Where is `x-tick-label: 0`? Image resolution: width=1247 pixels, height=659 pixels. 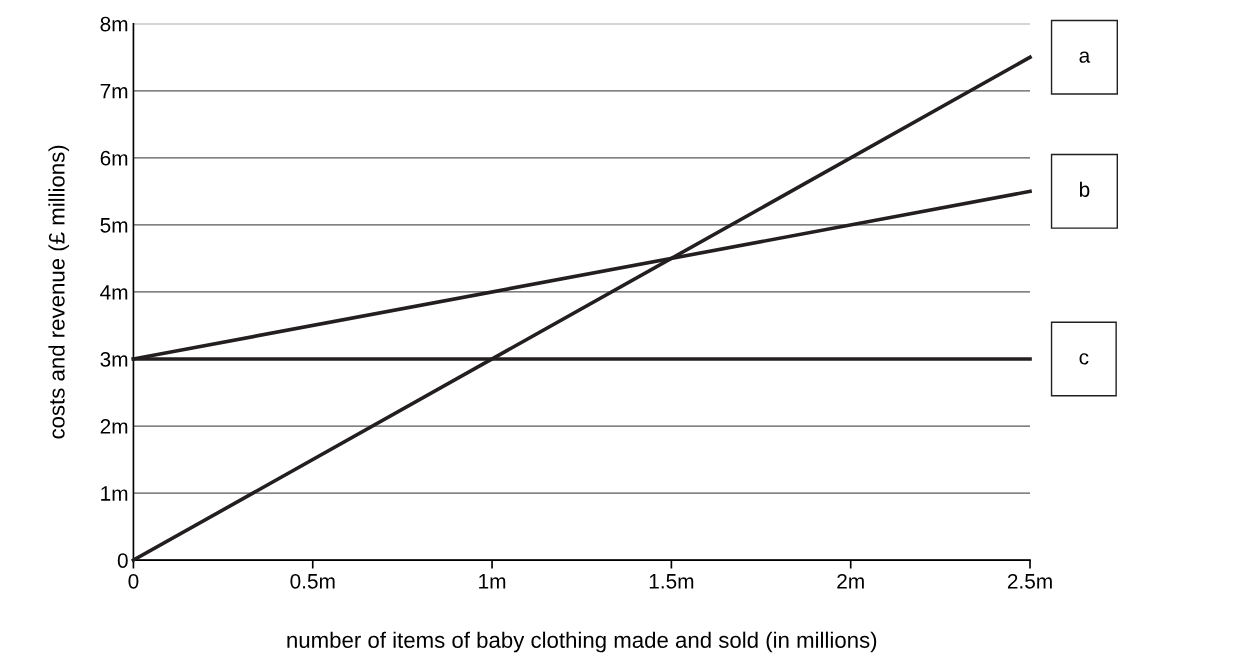 x-tick-label: 0 is located at coordinates (133, 581).